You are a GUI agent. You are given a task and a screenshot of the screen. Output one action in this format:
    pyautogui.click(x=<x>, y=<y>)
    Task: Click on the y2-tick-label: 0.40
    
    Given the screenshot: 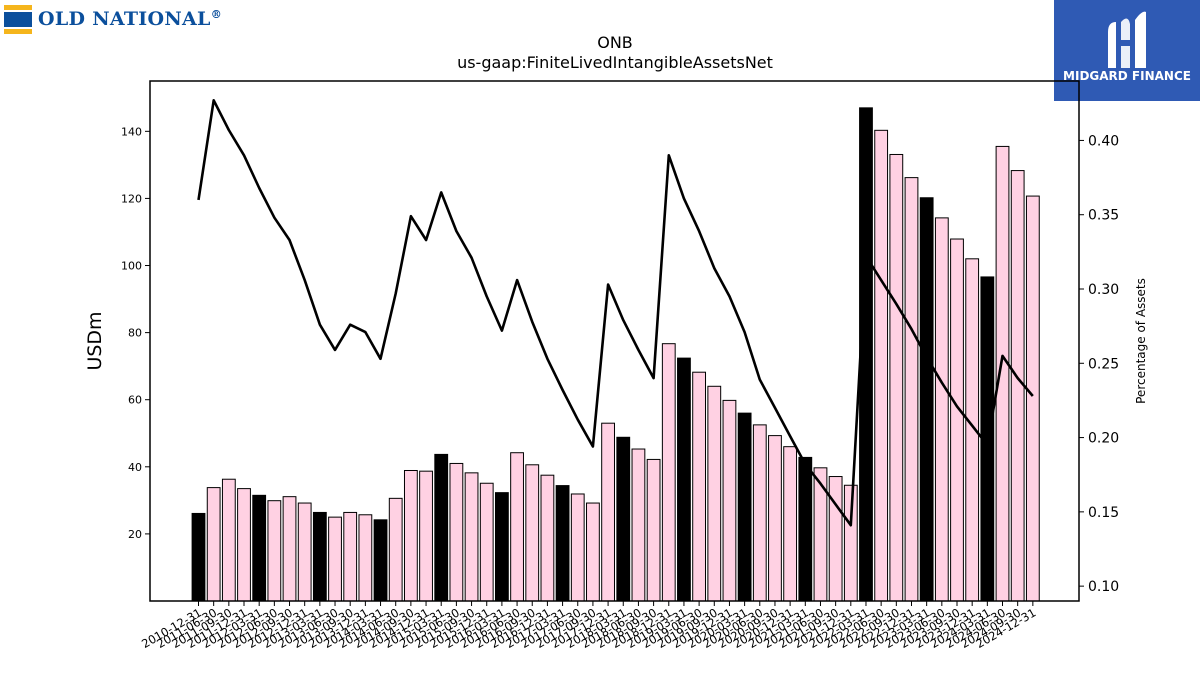 What is the action you would take?
    pyautogui.click(x=1103, y=141)
    